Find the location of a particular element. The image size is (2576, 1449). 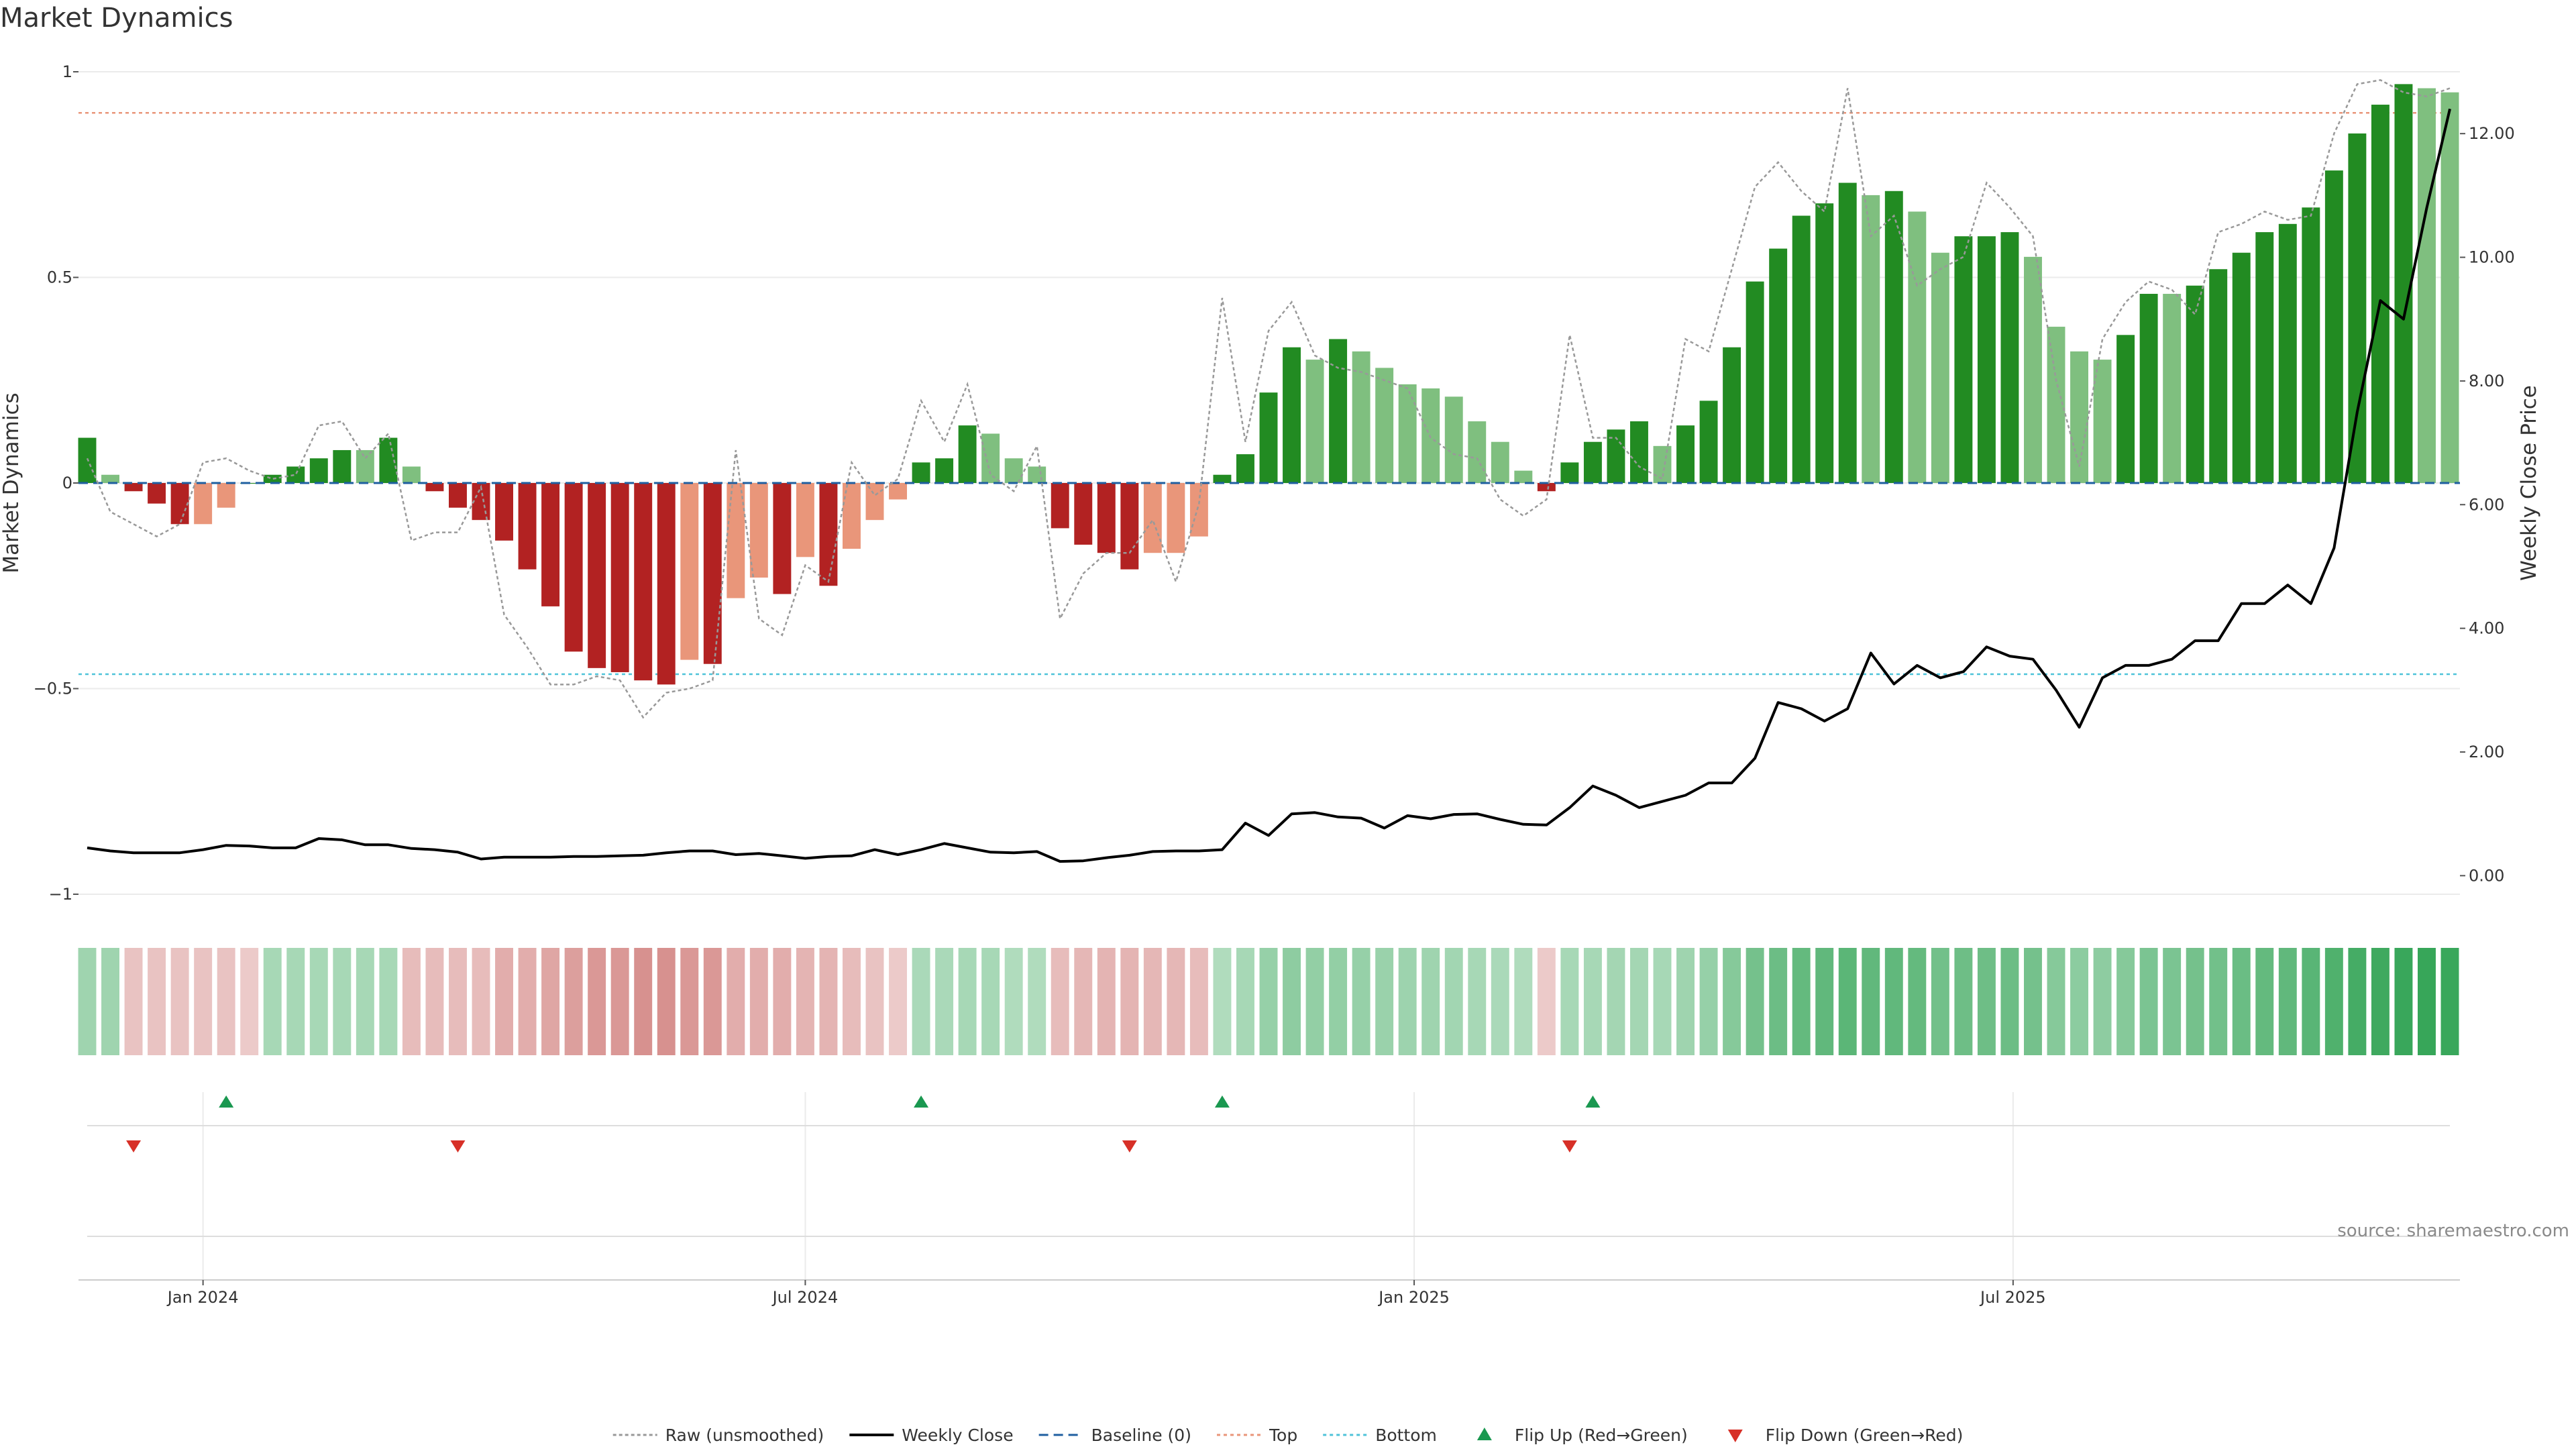

right-axis-label: Weekly Close Price is located at coordinates (2529, 483).